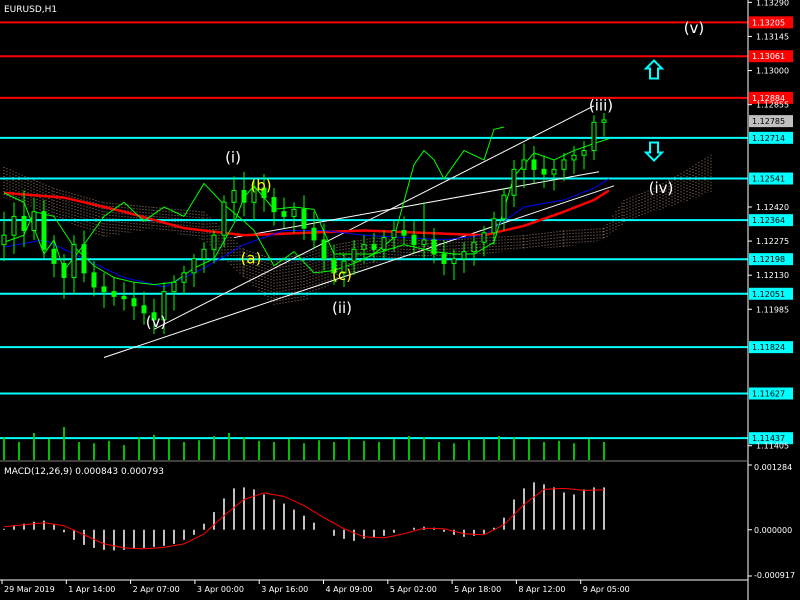 The height and width of the screenshot is (600, 800). Describe the element at coordinates (477, 589) in the screenshot. I see `time-tick-label: 5 Apr 18:00` at that location.